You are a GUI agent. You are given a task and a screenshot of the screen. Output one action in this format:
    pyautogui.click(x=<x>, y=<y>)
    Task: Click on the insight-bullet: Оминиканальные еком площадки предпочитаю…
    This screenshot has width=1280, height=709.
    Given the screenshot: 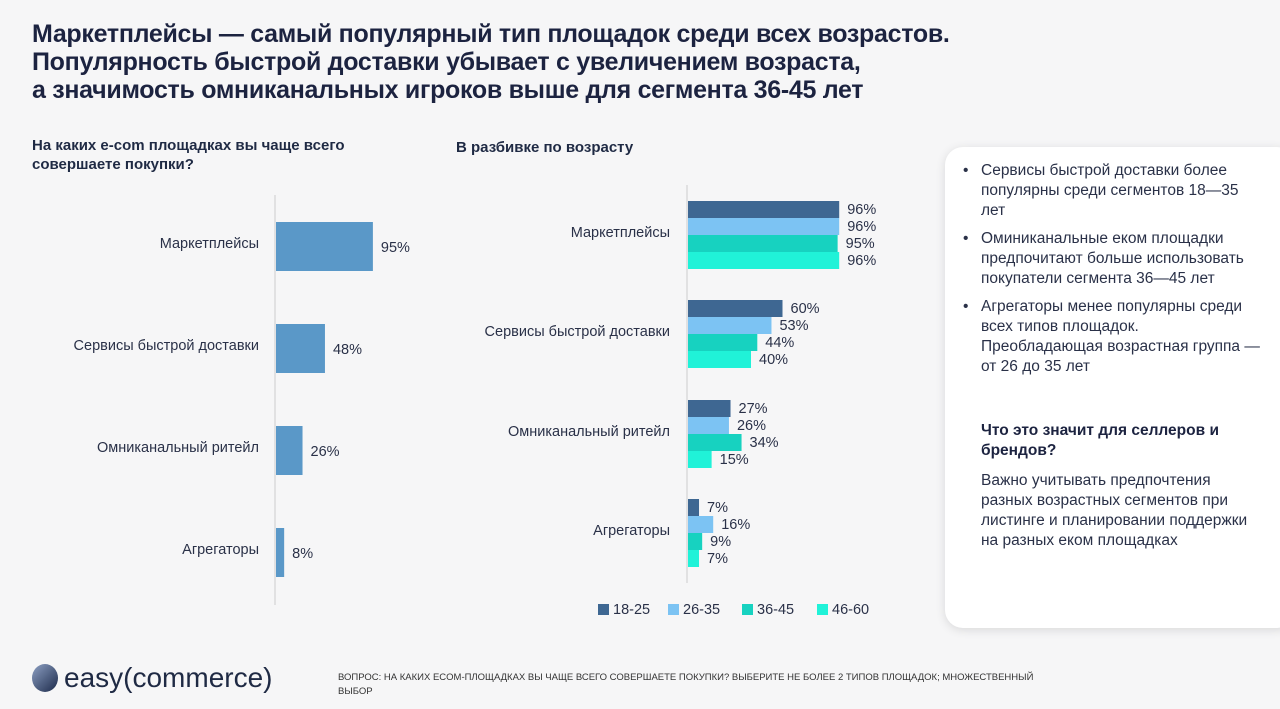 What is the action you would take?
    pyautogui.click(x=1114, y=259)
    